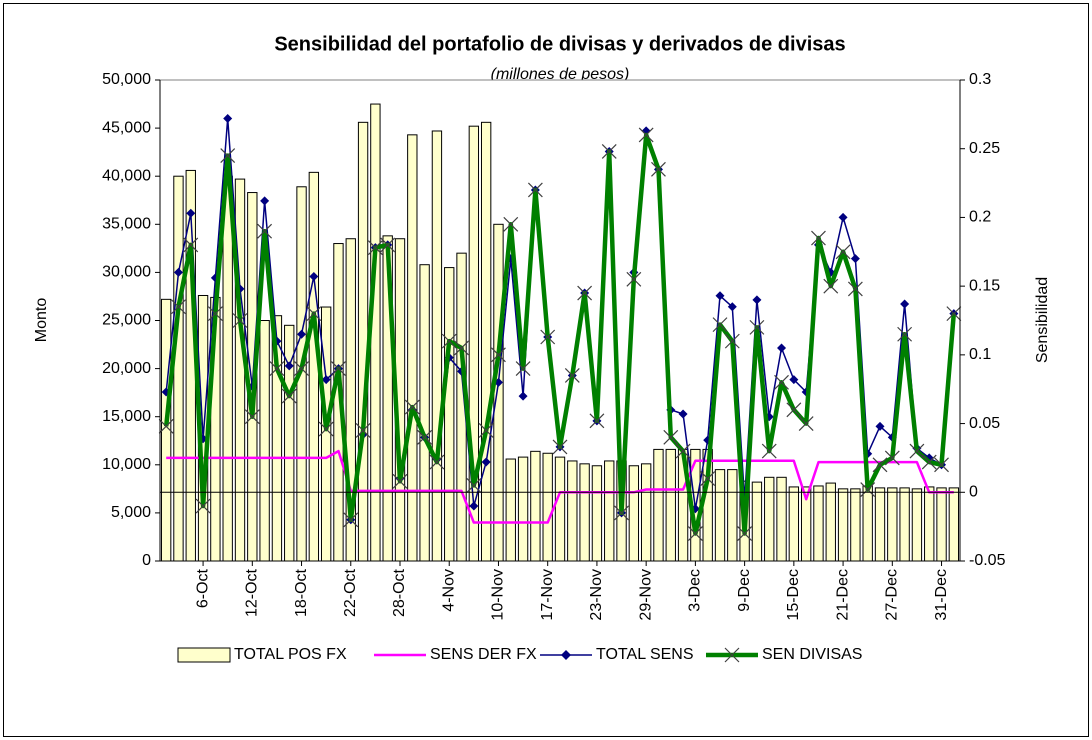  I want to click on y-tick-label: 35,000, so click(126, 224).